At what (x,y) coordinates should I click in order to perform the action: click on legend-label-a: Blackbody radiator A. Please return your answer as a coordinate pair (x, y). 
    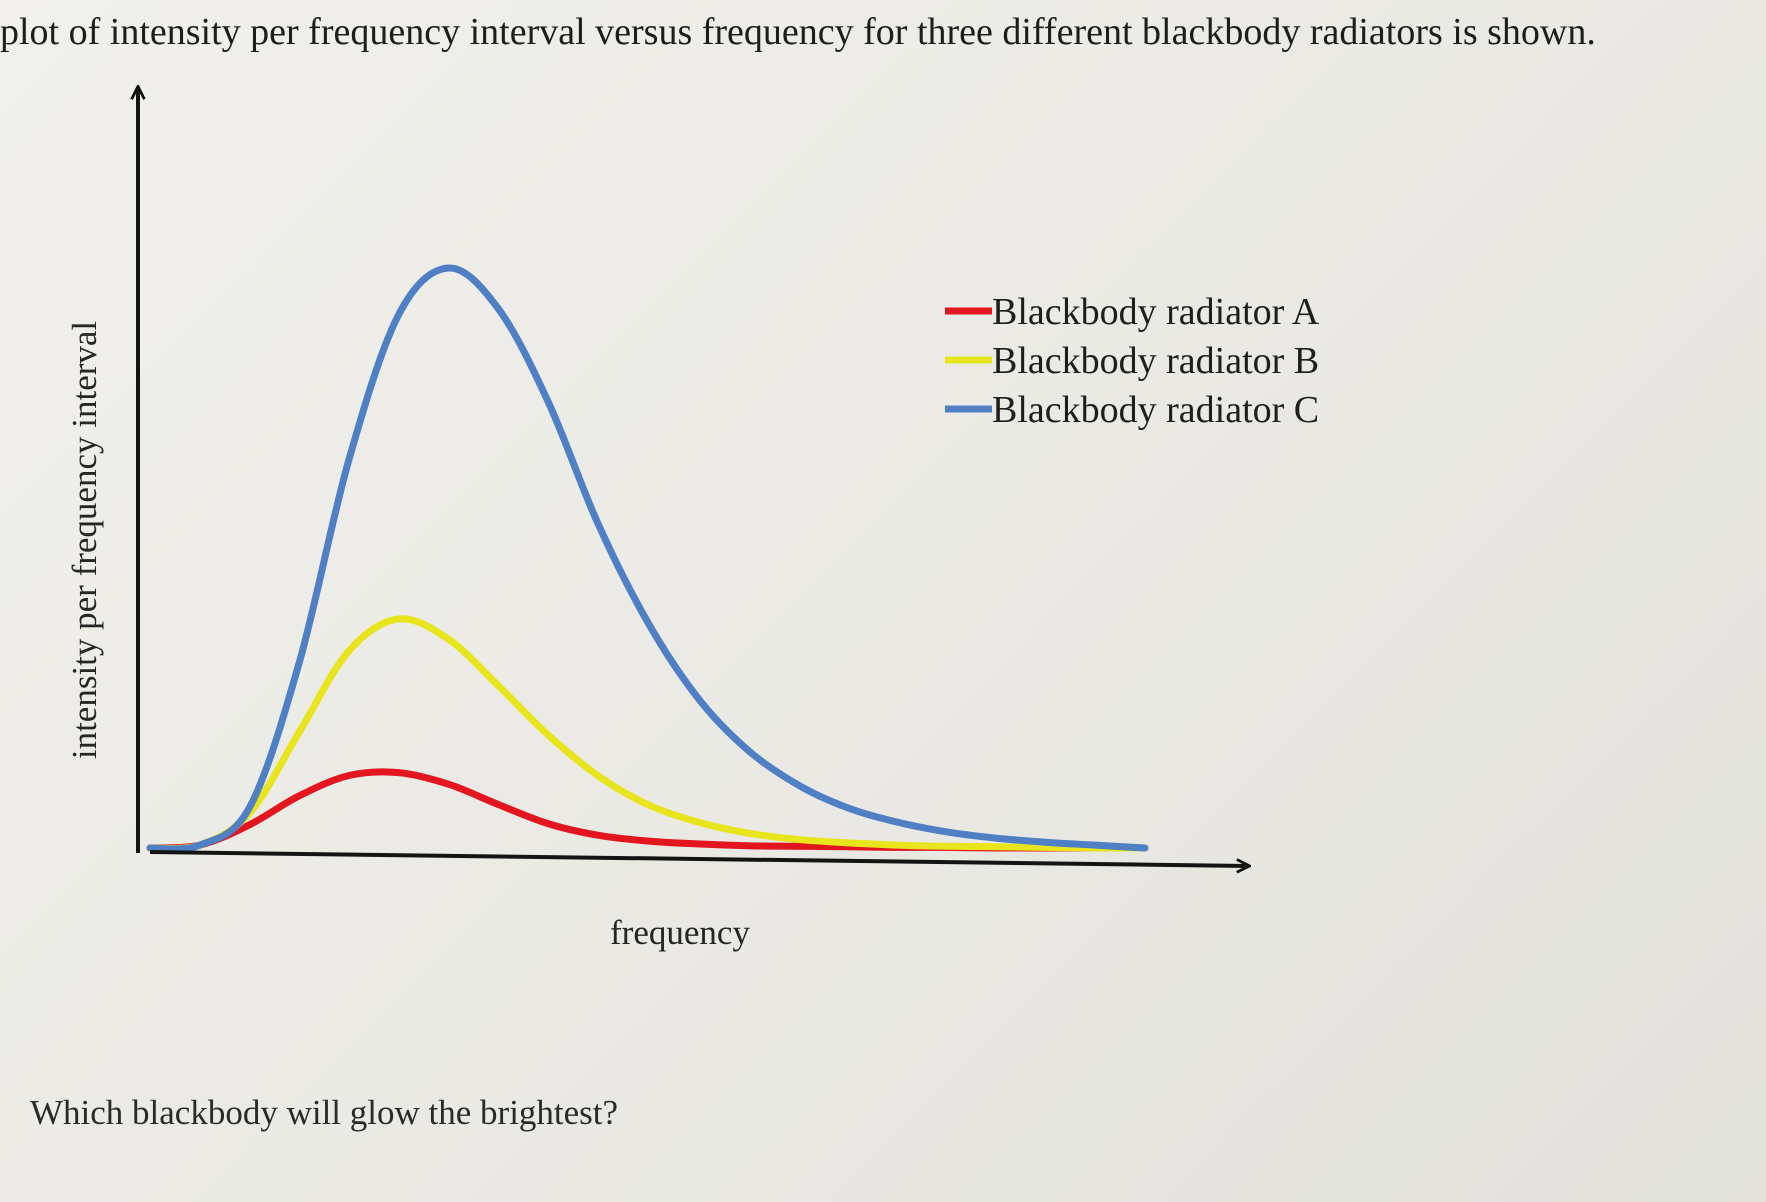
    Looking at the image, I should click on (1156, 312).